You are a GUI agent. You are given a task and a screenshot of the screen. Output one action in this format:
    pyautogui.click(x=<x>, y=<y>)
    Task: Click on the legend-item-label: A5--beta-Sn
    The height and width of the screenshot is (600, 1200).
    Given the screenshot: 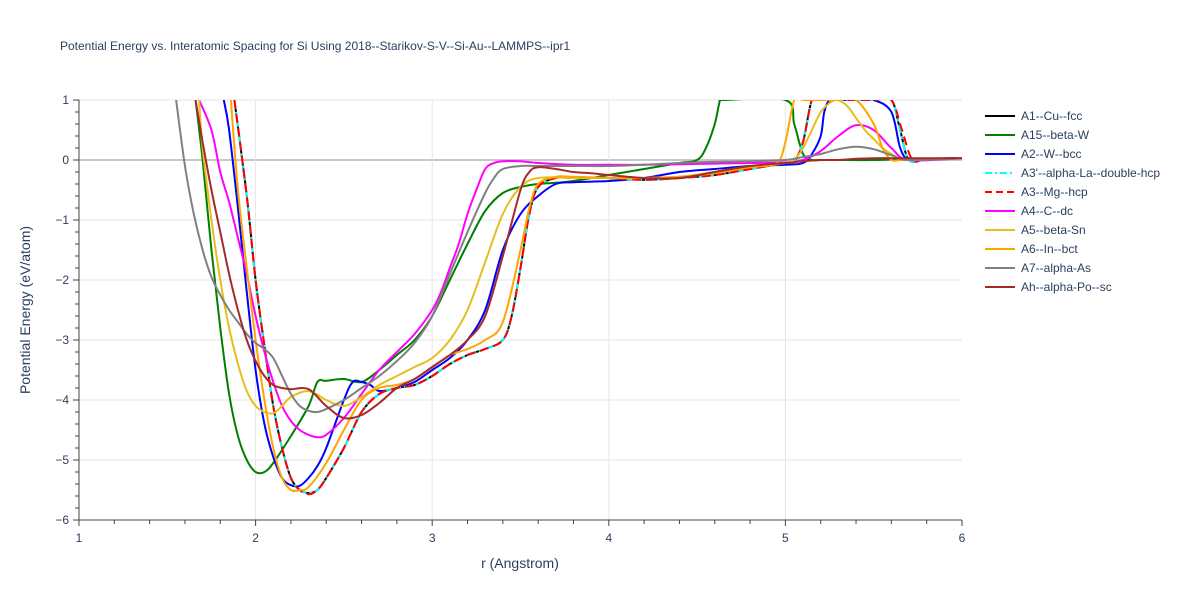 What is the action you would take?
    pyautogui.click(x=1053, y=230)
    